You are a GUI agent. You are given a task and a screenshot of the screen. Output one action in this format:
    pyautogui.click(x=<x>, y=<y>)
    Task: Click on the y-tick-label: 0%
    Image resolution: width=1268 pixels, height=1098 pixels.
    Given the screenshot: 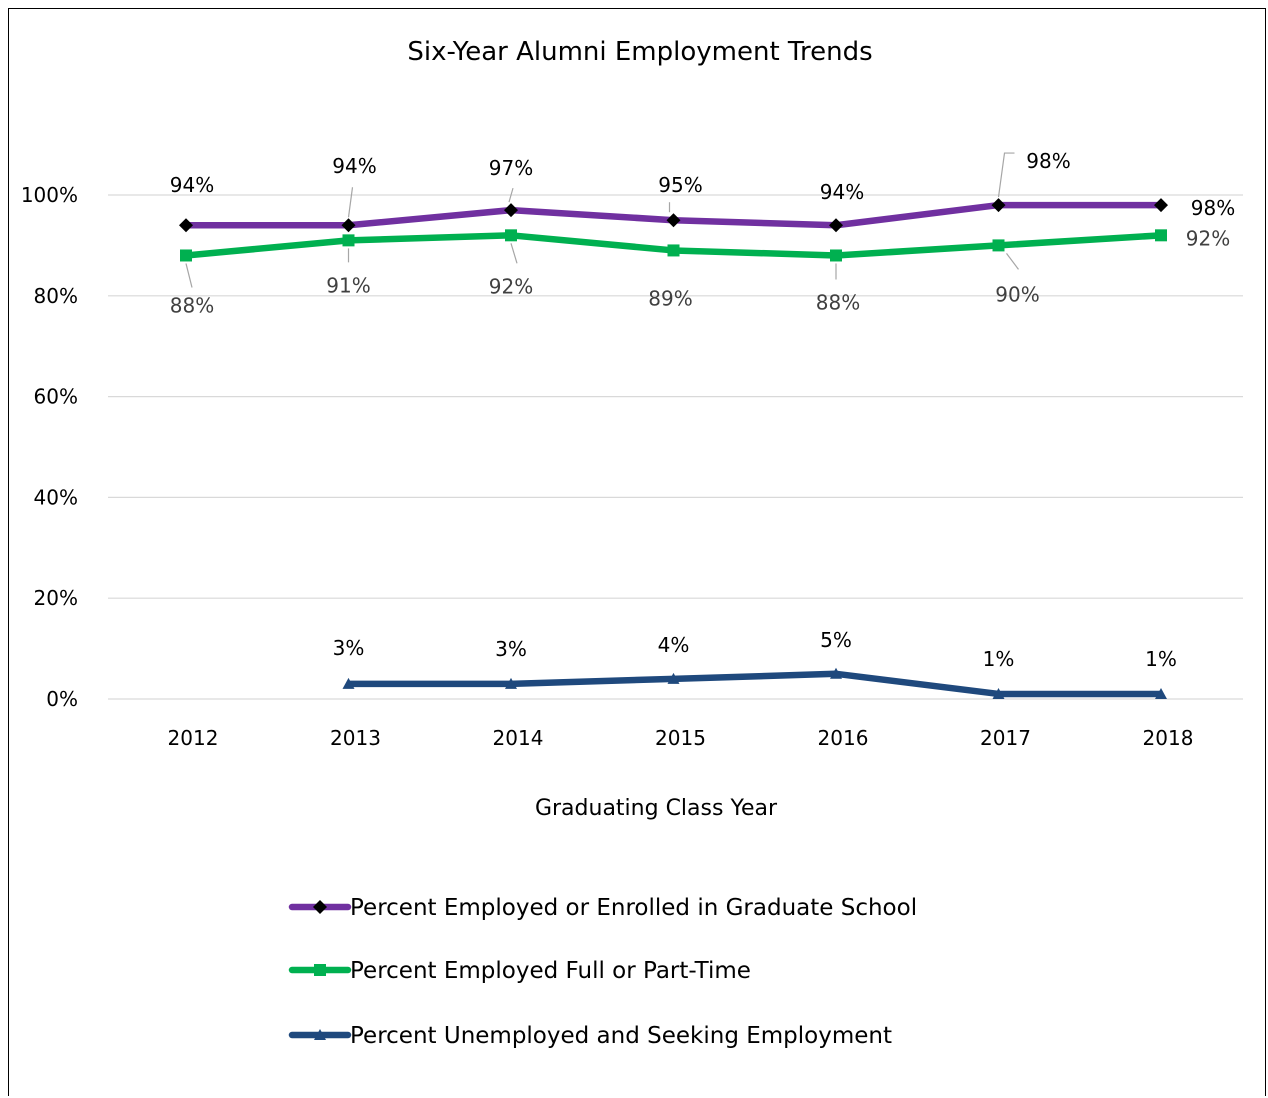 What is the action you would take?
    pyautogui.click(x=62, y=699)
    